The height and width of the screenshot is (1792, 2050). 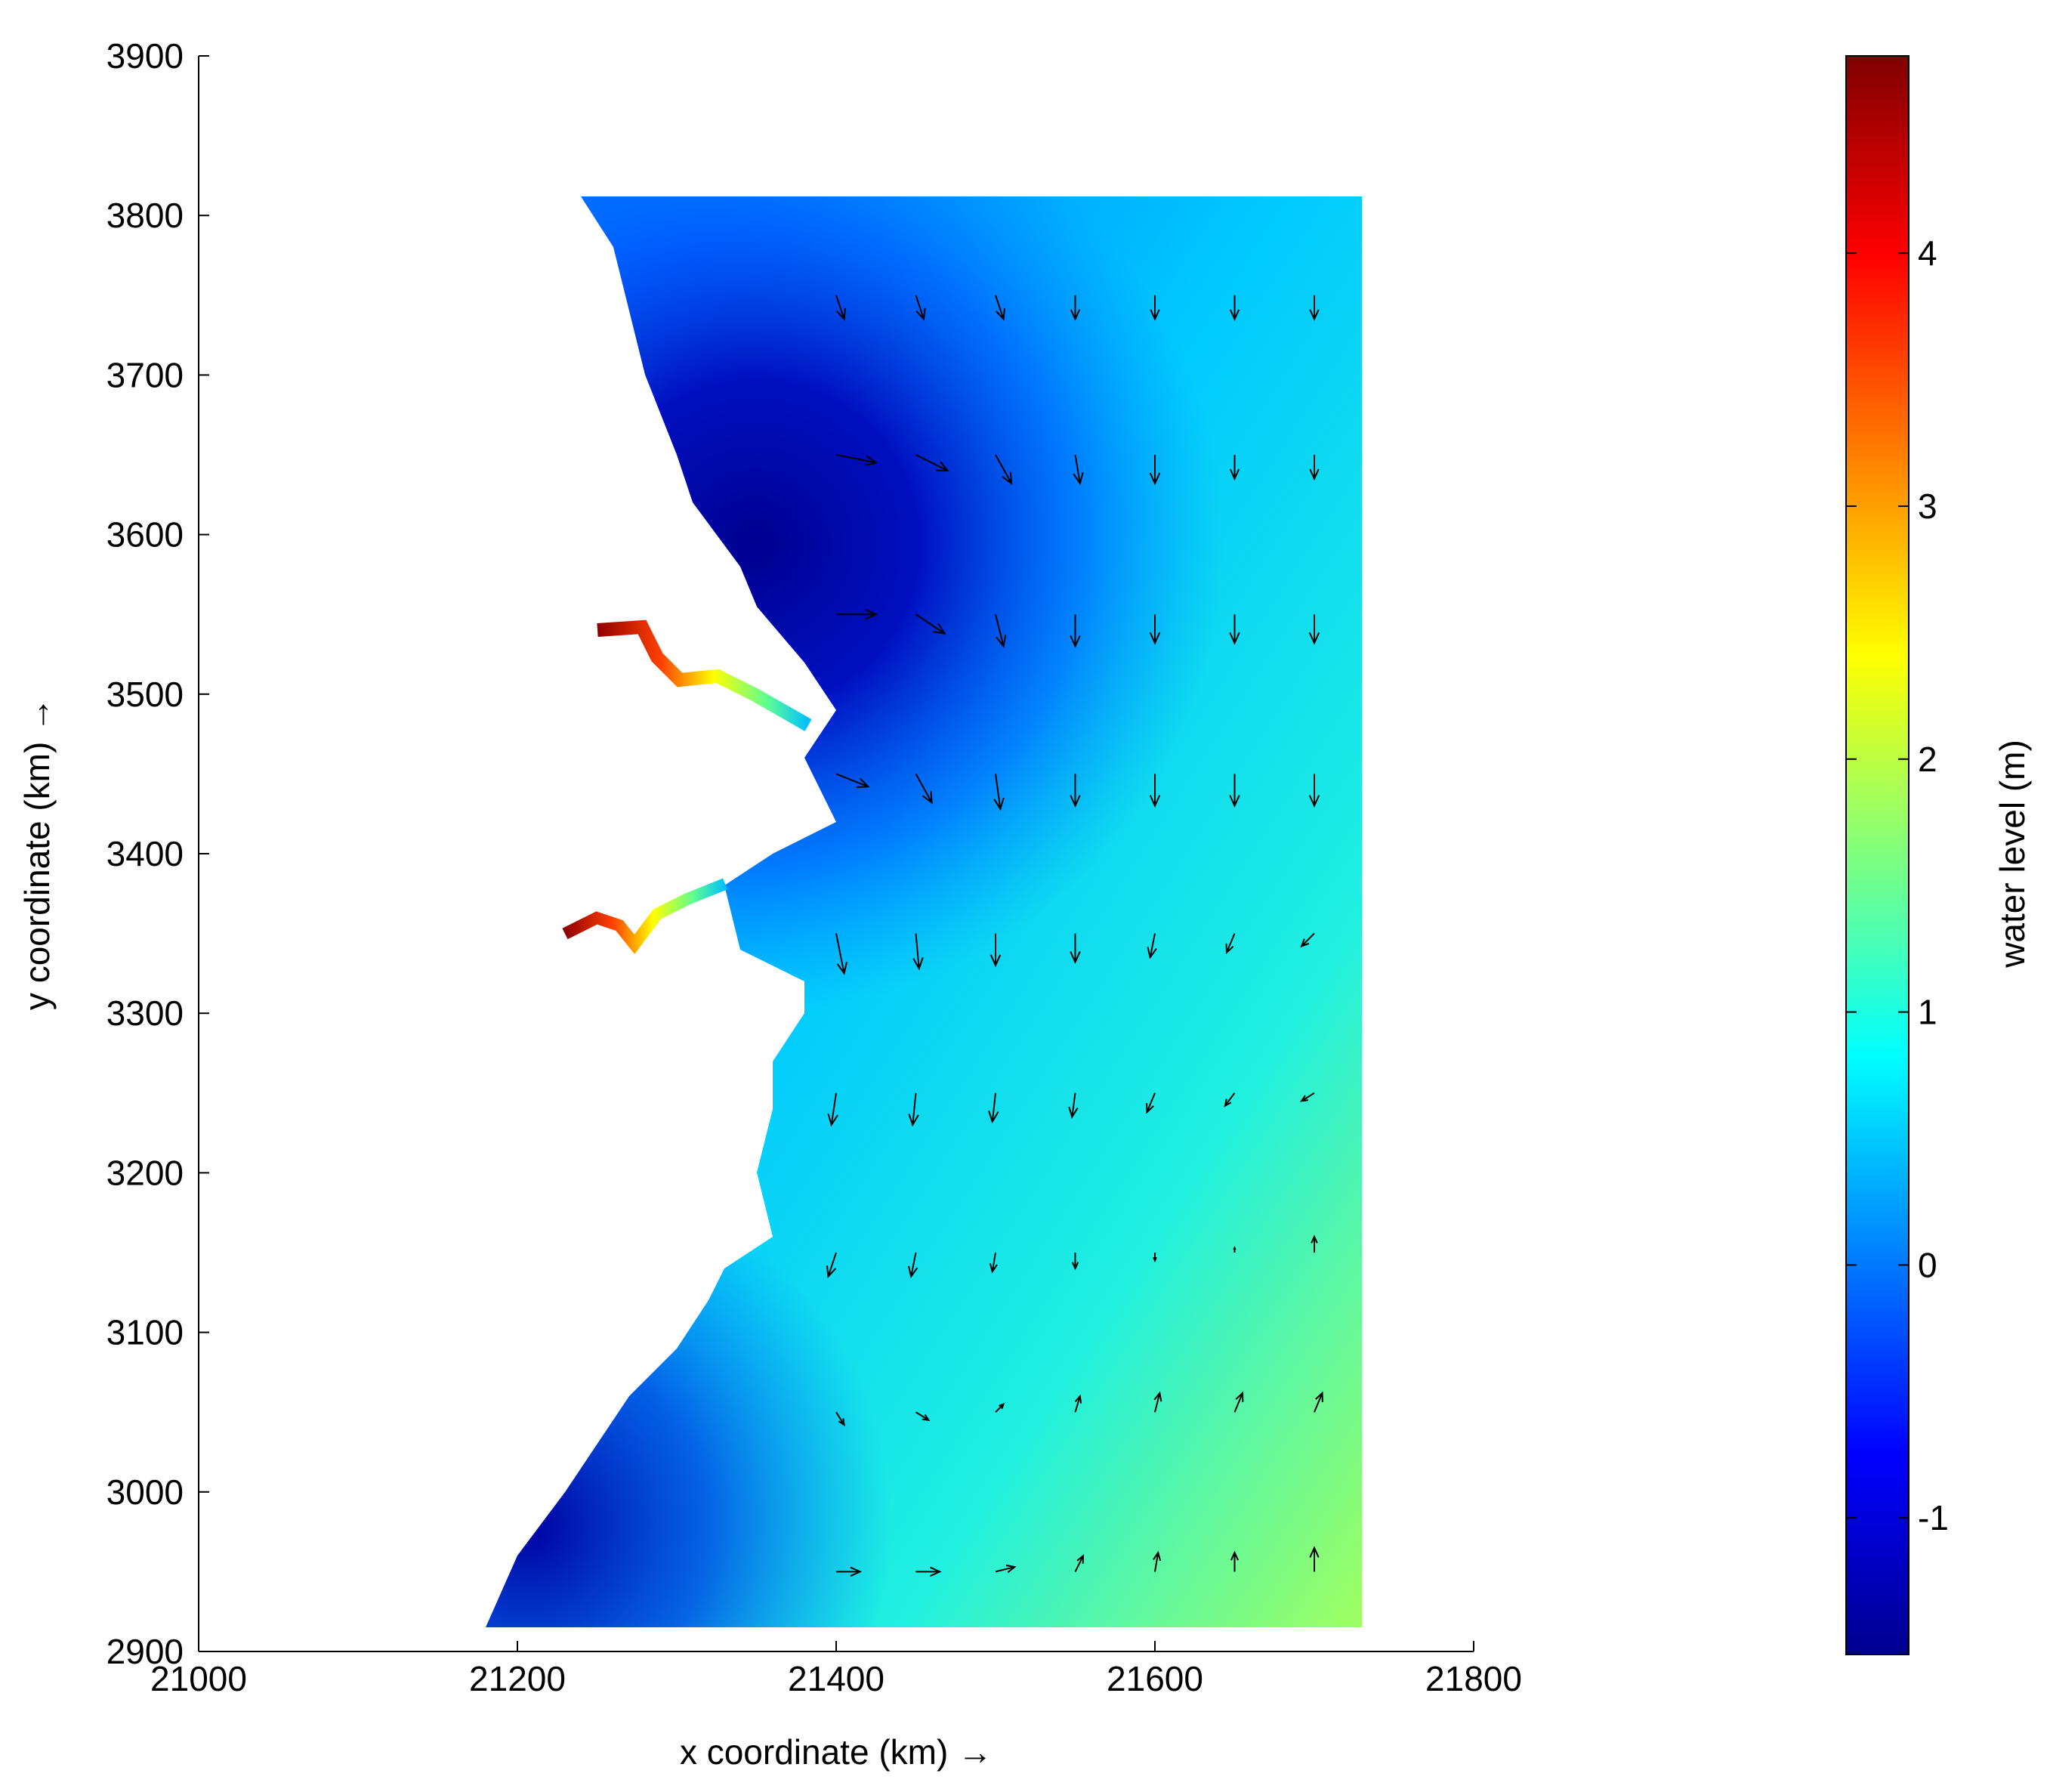 I want to click on x-axis-label: x coordinate (km) →, so click(x=836, y=1752).